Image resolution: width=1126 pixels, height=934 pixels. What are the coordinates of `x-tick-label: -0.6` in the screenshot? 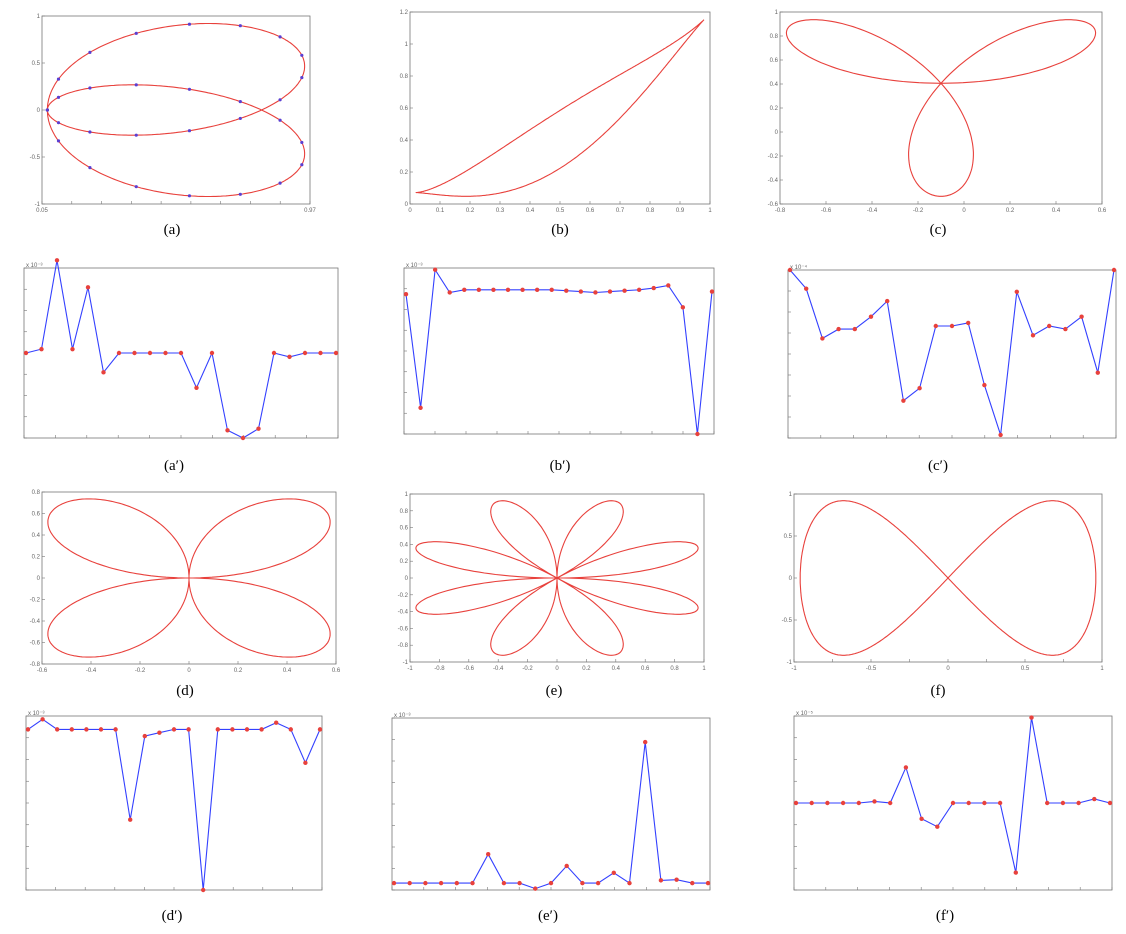 It's located at (469, 669).